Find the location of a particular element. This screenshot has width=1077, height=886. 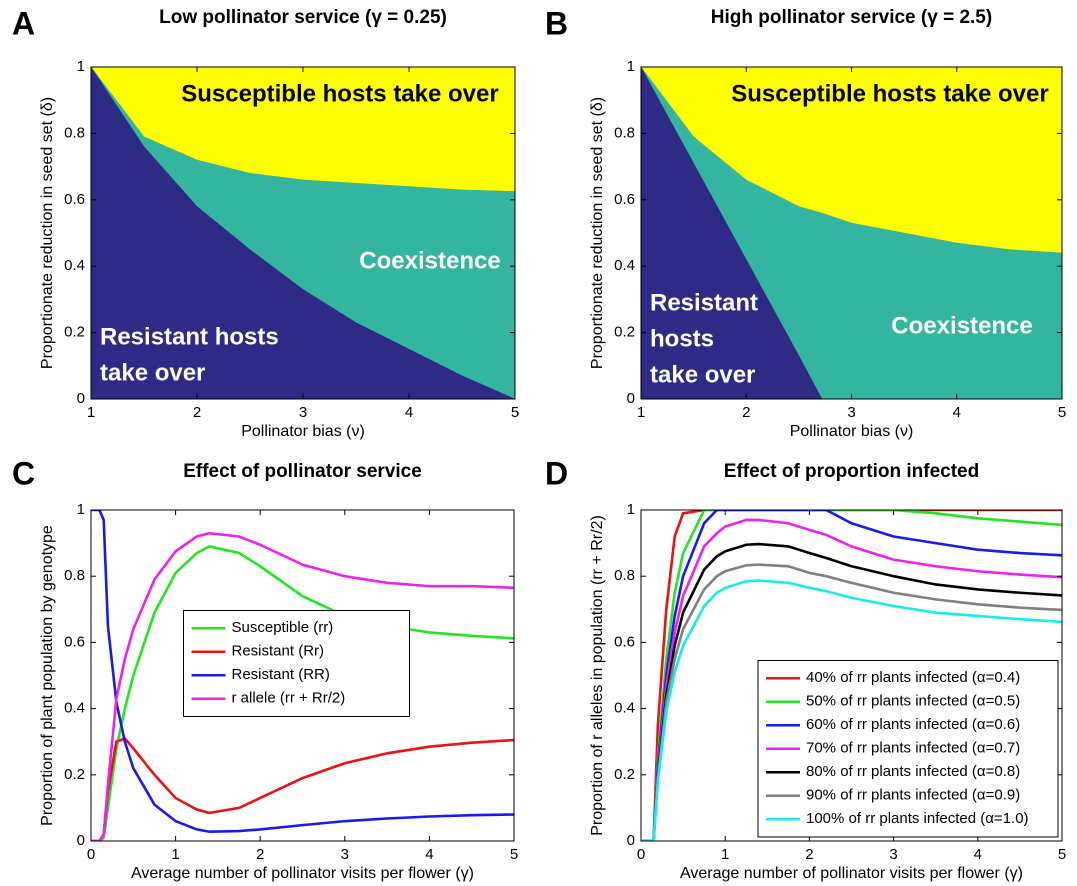

legend-label: 90% of rr plants infected (α=0.9) is located at coordinates (913, 795).